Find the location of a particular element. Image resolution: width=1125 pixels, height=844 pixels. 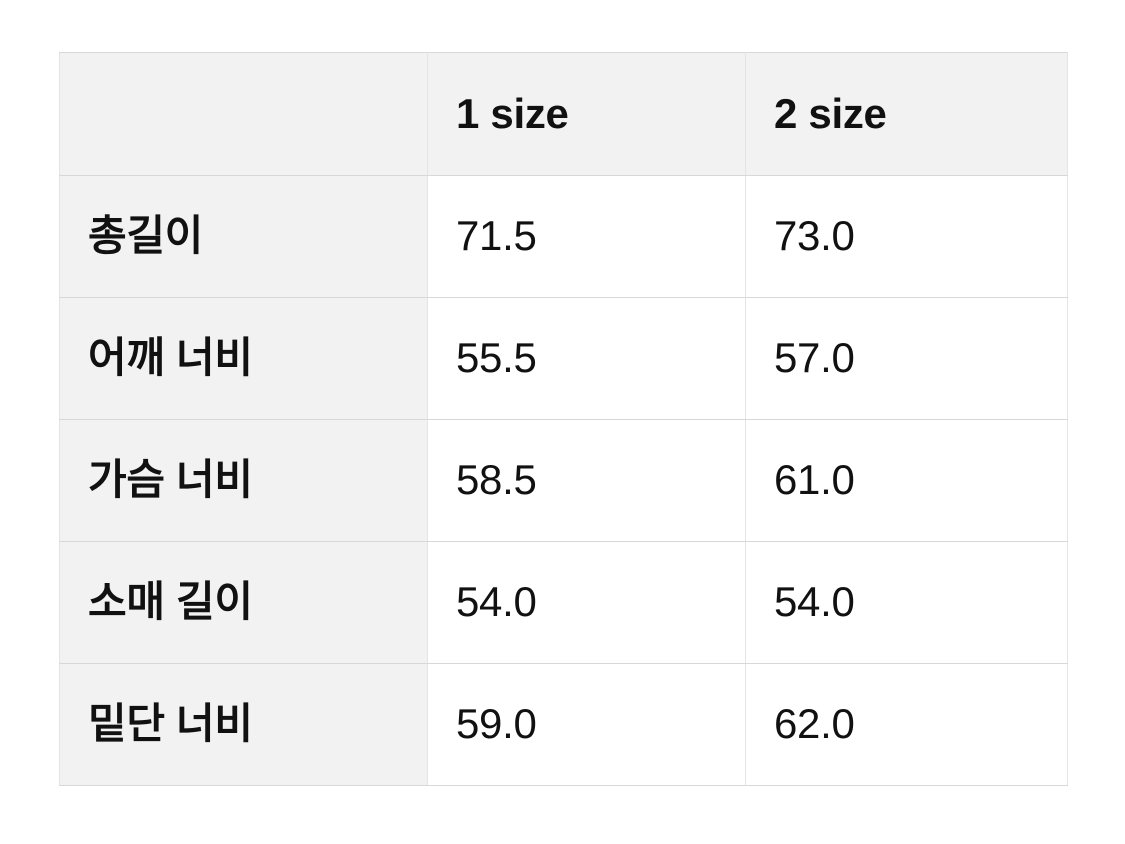

row-label-shoulder-width: 어깨 너비 is located at coordinates (243, 358).